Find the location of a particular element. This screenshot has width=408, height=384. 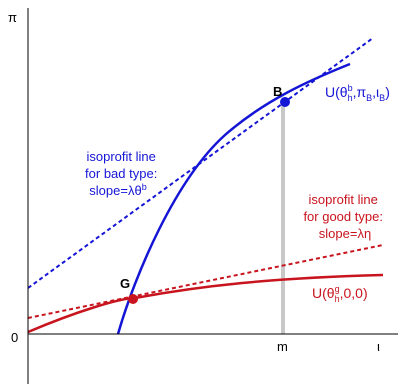

good-curve-label: U(θg h,0,0) is located at coordinates (340, 294).